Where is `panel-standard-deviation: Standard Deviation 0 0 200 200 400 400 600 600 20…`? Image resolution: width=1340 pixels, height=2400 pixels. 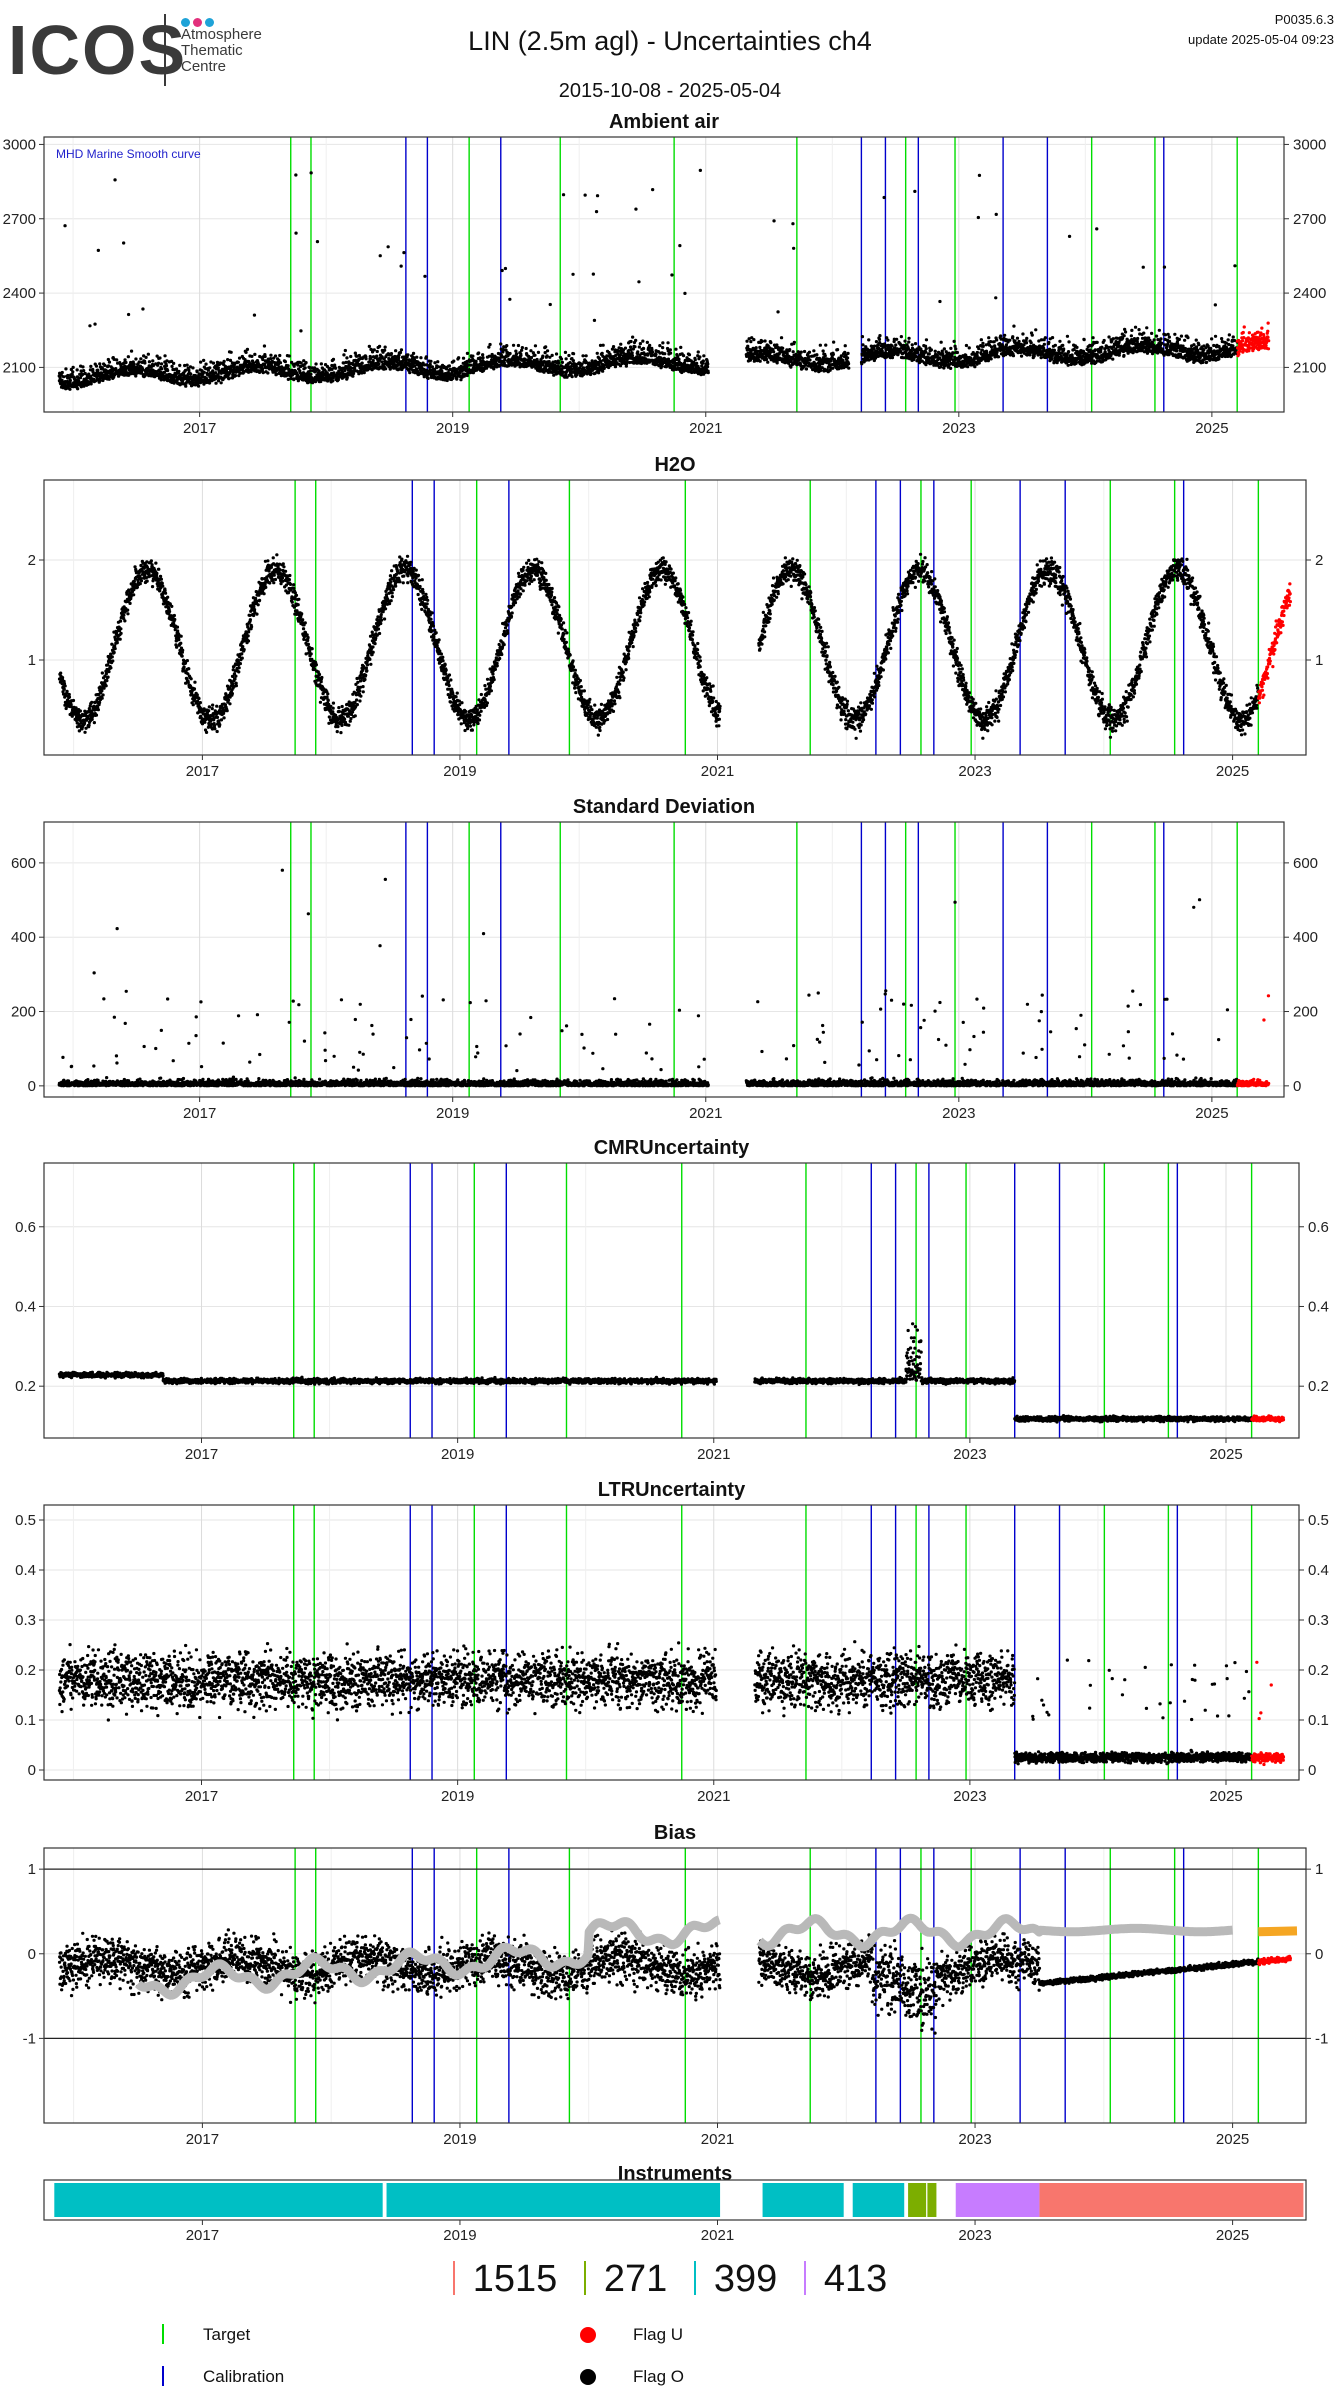
panel-standard-deviation: Standard Deviation 0 0 200 200 400 400 600 600 20… is located at coordinates (664, 959).